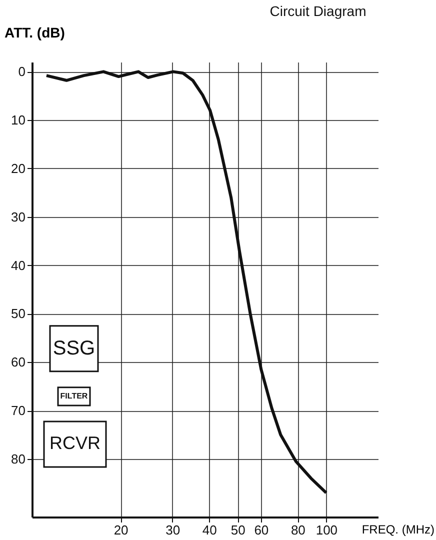 The width and height of the screenshot is (436, 540). Describe the element at coordinates (75, 443) in the screenshot. I see `annotation: RCVR` at that location.